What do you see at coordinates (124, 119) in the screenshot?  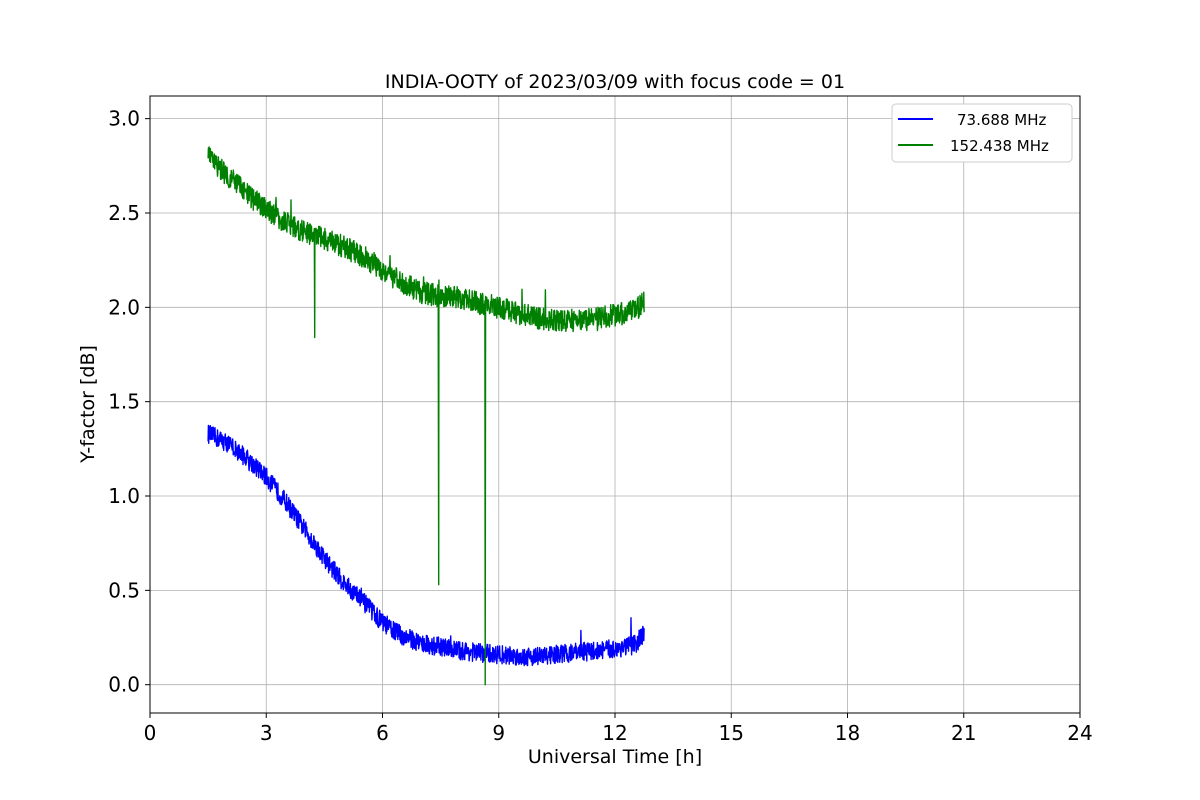 I see `y-tick-label: 3.0` at bounding box center [124, 119].